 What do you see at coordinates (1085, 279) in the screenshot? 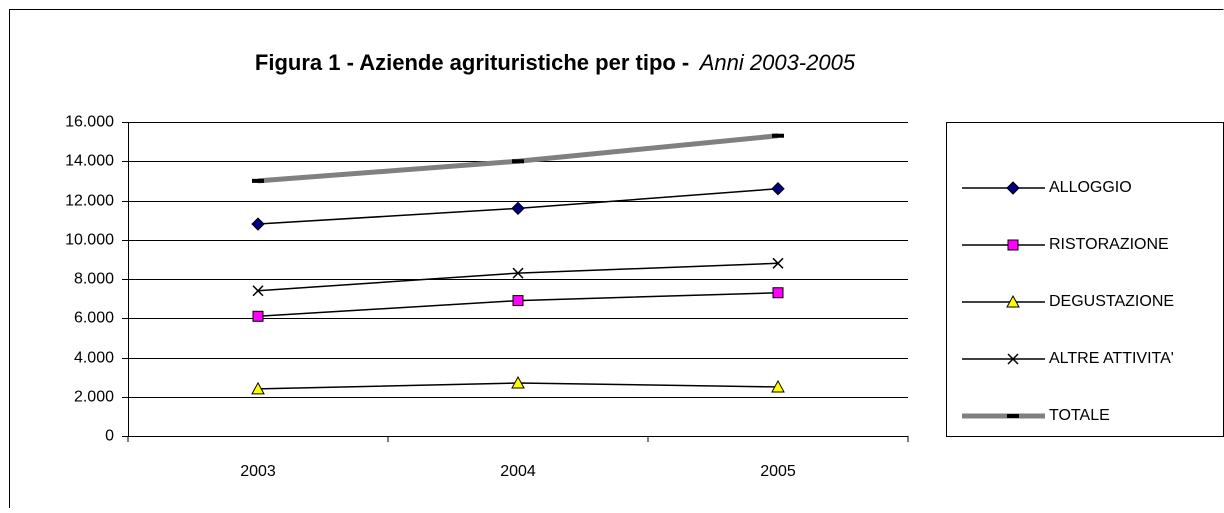
I see `legend-box` at bounding box center [1085, 279].